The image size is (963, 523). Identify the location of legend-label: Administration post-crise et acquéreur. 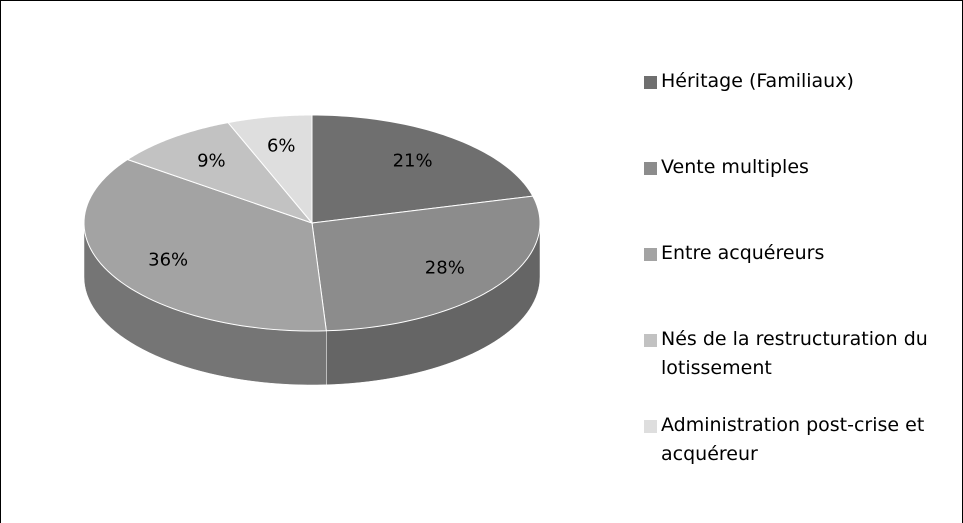
(793, 439).